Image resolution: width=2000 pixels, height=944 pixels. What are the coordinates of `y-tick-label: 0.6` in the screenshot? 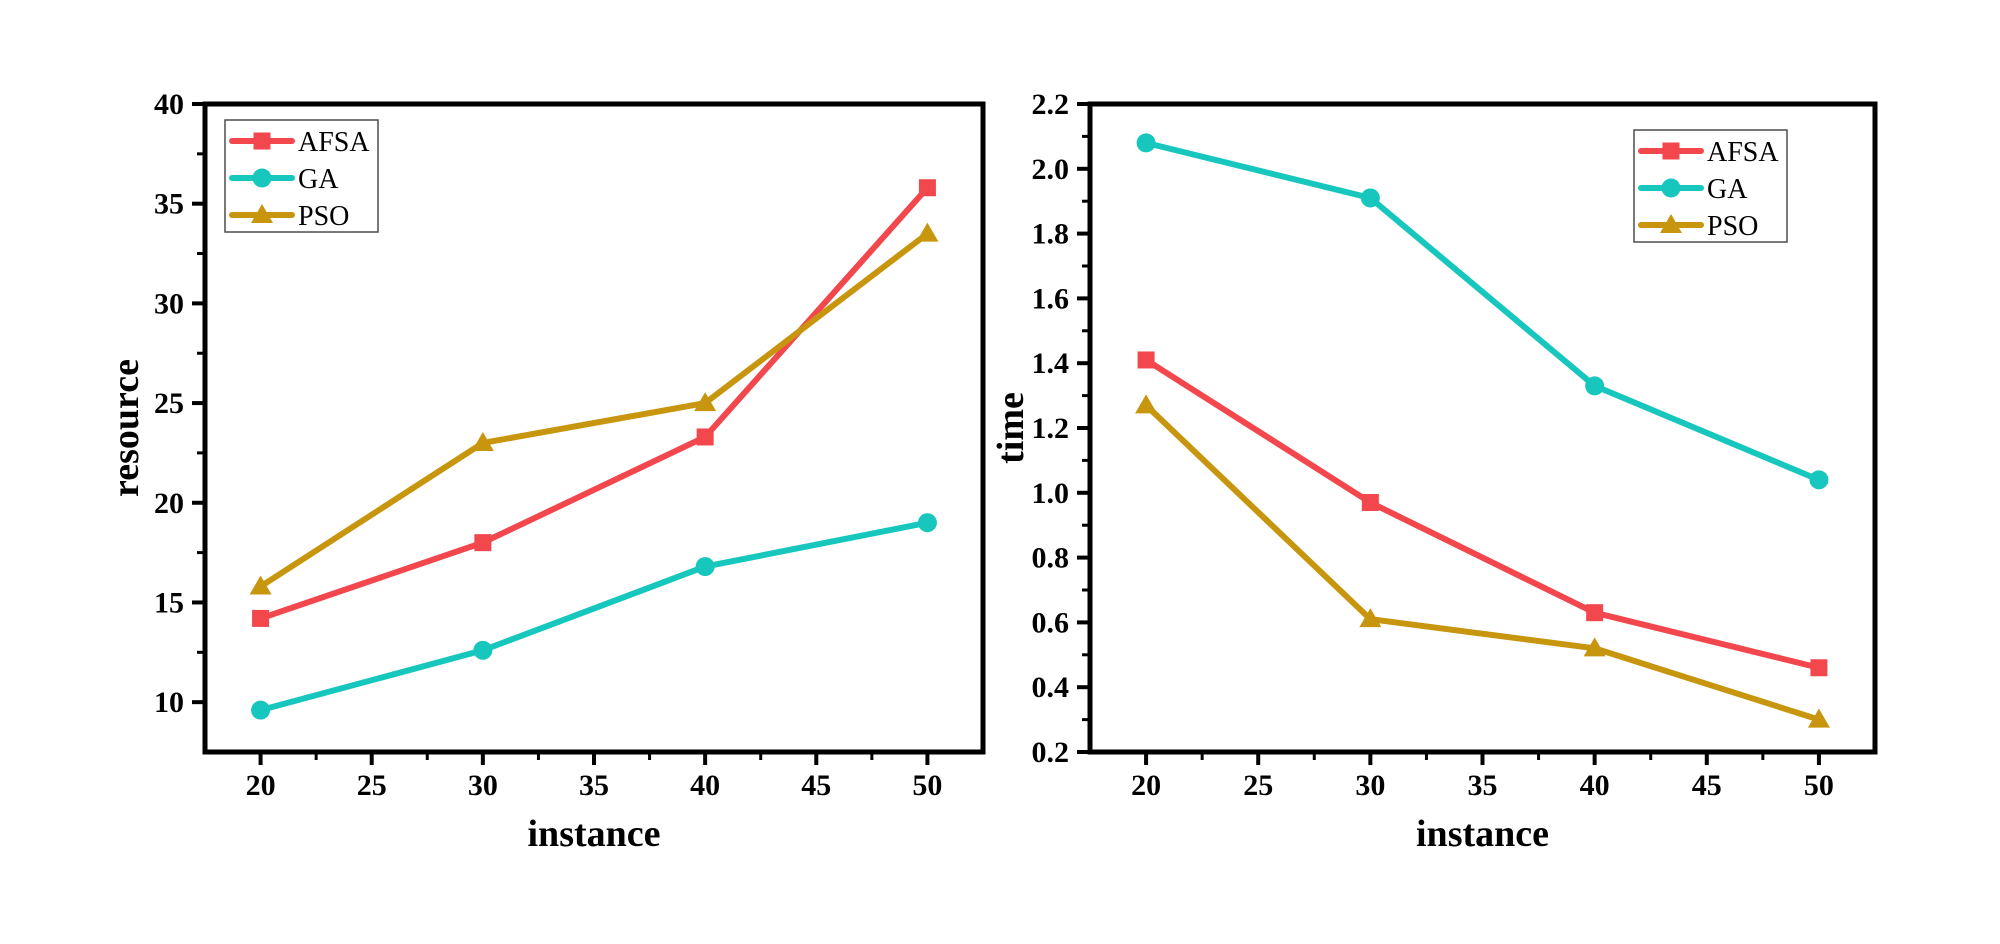 It's located at (1051, 622).